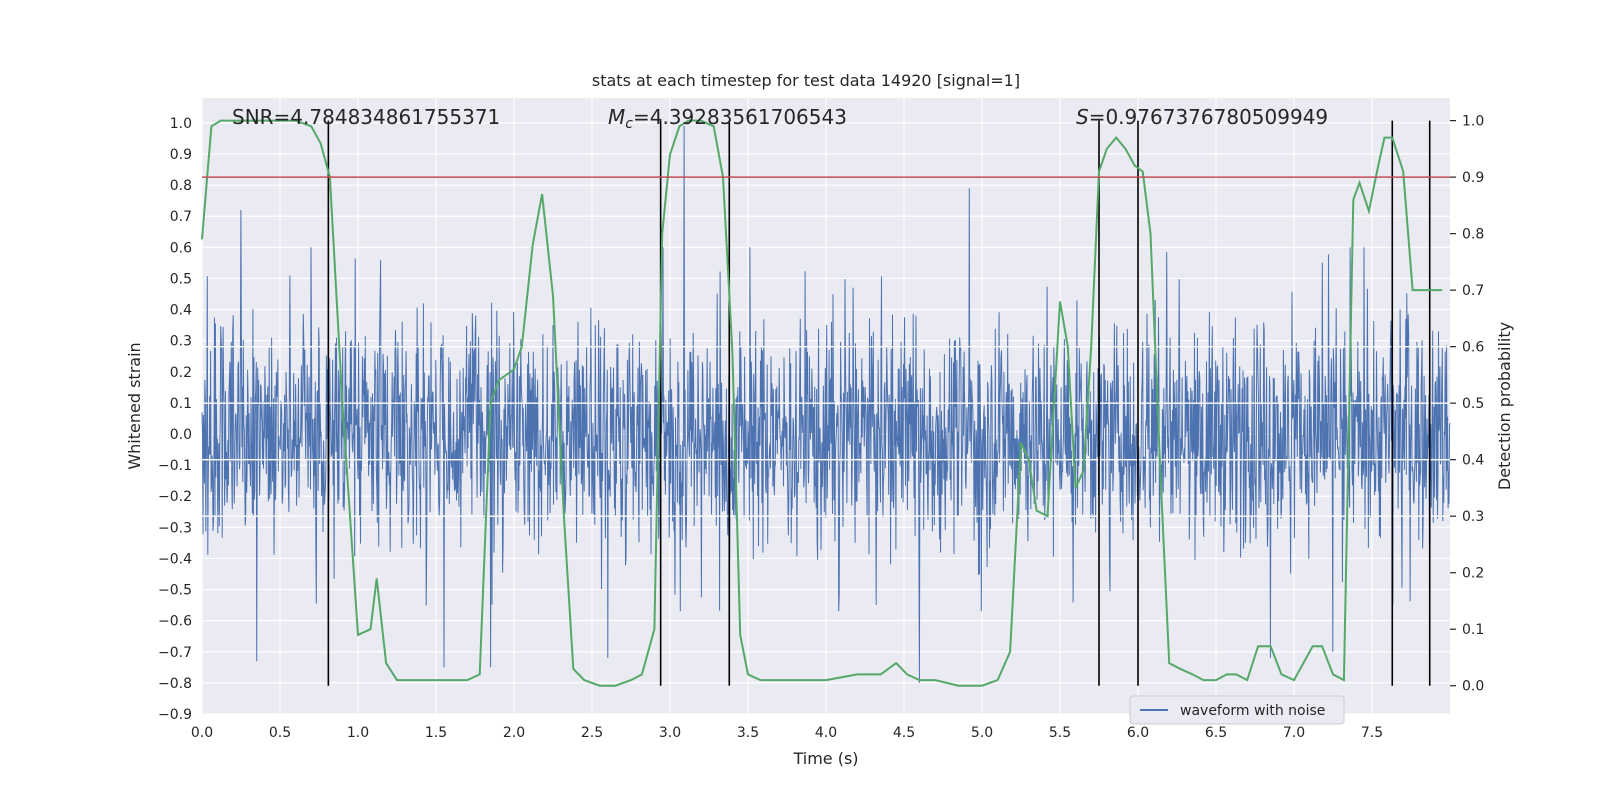 This screenshot has width=1600, height=800. Describe the element at coordinates (181, 279) in the screenshot. I see `y-tick-label-14: 0.5` at that location.